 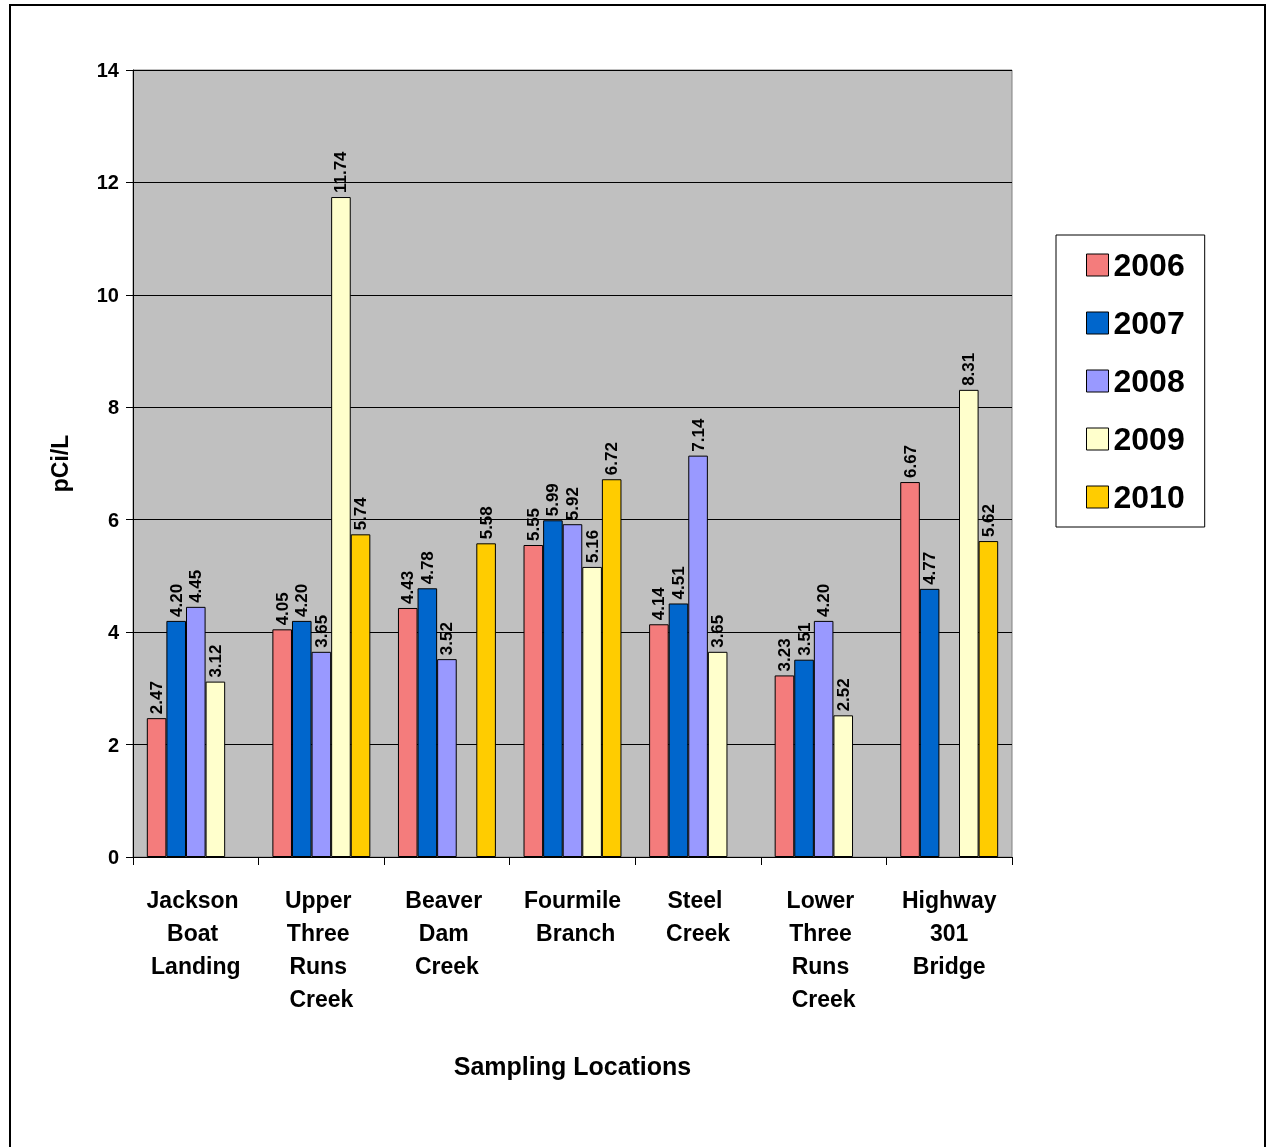 What do you see at coordinates (988, 520) in the screenshot?
I see `data-label: 5.62` at bounding box center [988, 520].